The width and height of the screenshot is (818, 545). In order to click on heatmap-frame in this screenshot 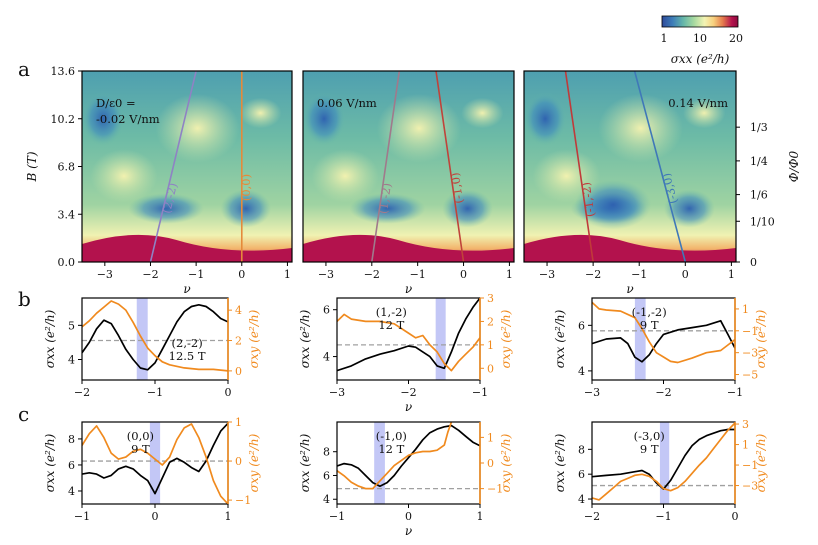, I will do `click(408, 166)`.